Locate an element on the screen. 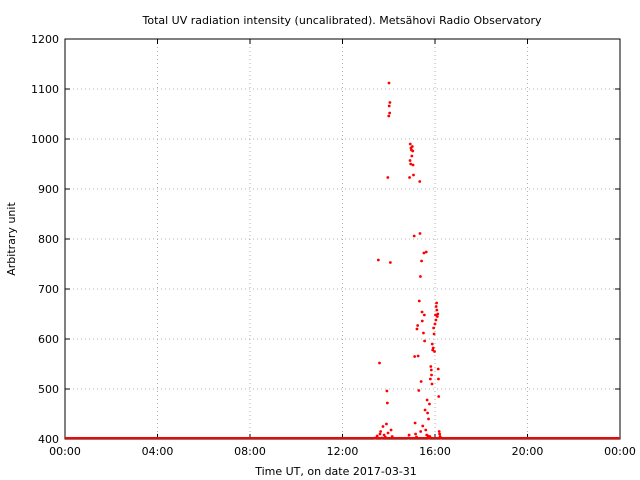 The width and height of the screenshot is (640, 480). x-tick-label: 20:00 is located at coordinates (528, 451).